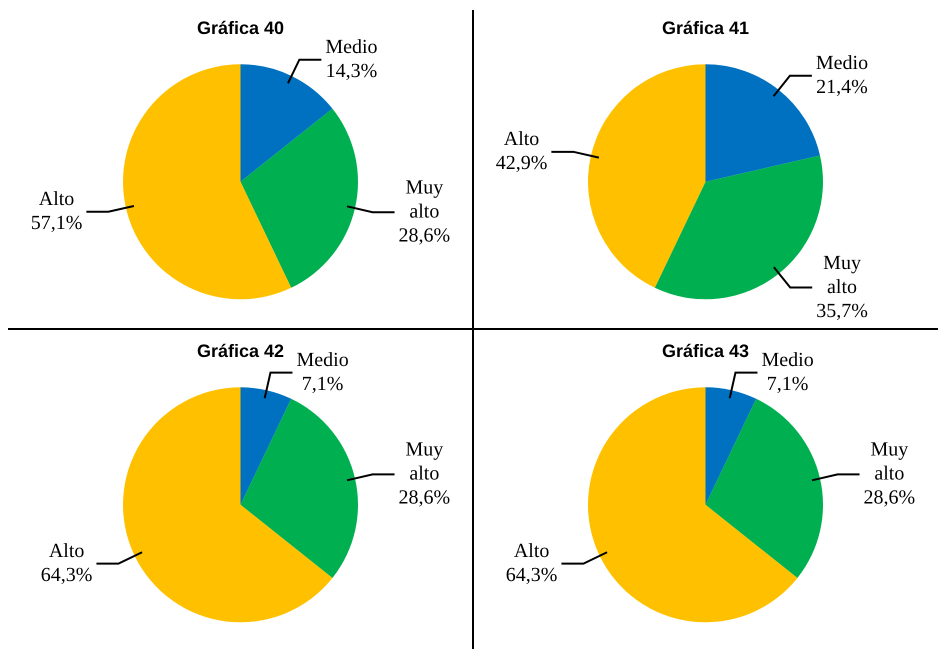 The image size is (946, 657). What do you see at coordinates (706, 350) in the screenshot?
I see `chart-title: Gráfica 43` at bounding box center [706, 350].